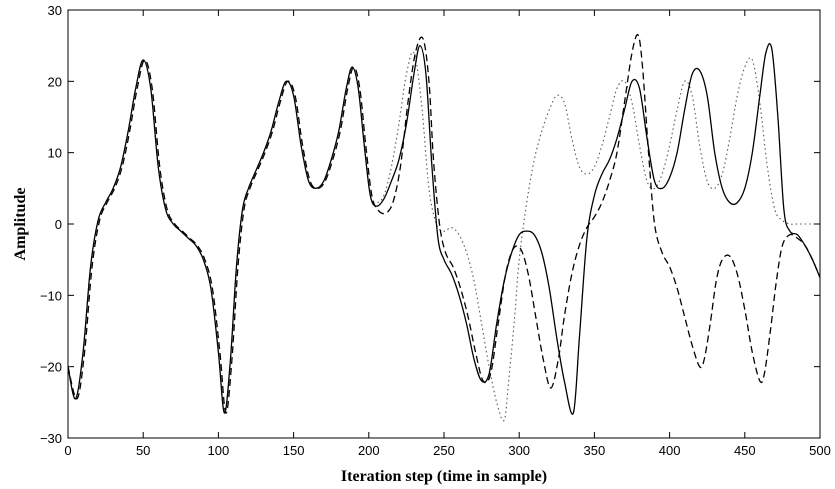  I want to click on x-tick-label: 200, so click(369, 450).